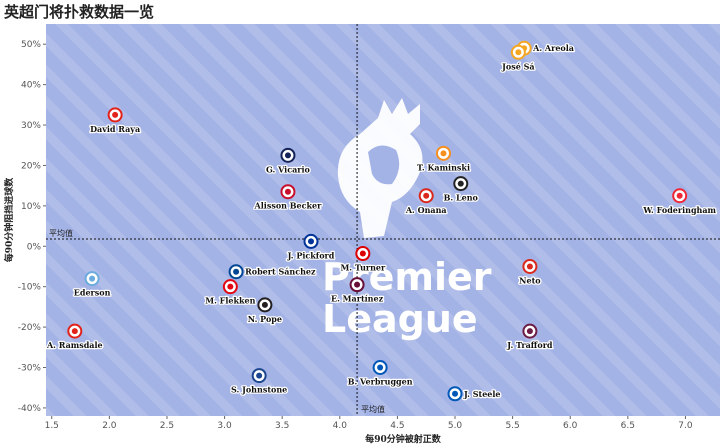 The width and height of the screenshot is (720, 448). What do you see at coordinates (31, 45) in the screenshot?
I see `y-tick-label: 50%` at bounding box center [31, 45].